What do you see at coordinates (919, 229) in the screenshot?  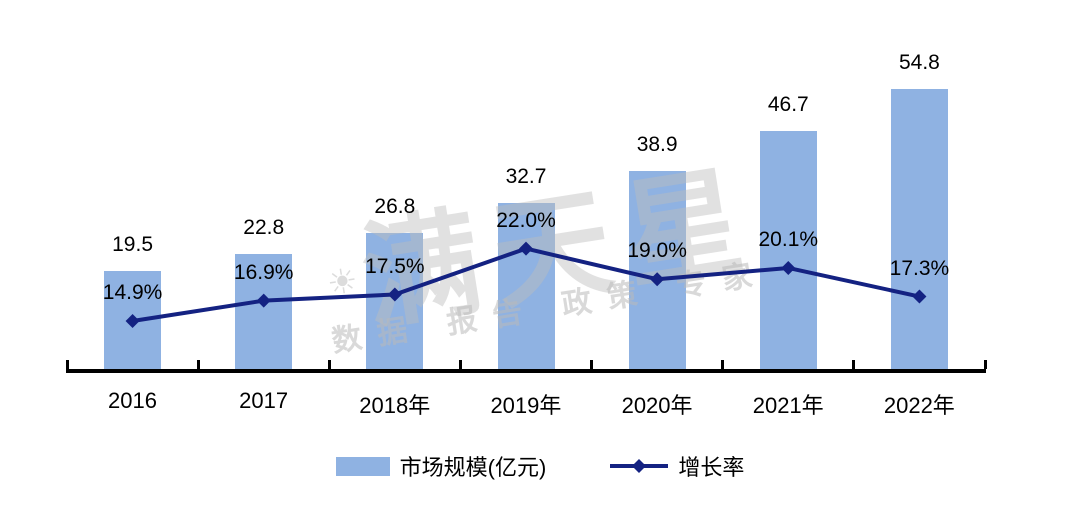 I see `bar-2022年` at bounding box center [919, 229].